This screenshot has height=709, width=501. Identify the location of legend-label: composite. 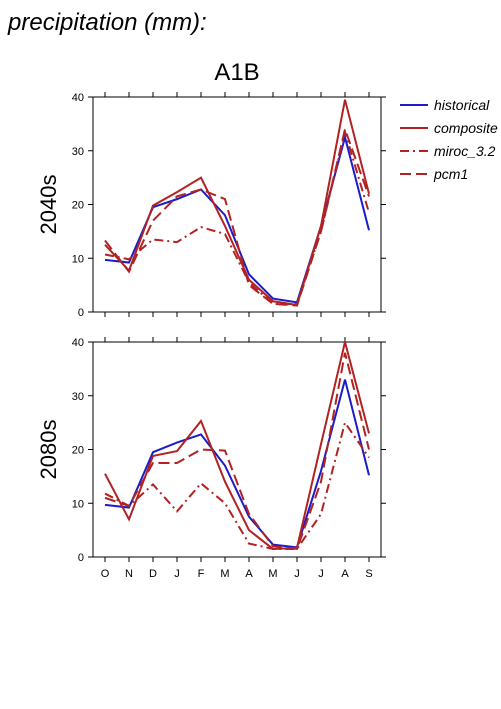
(466, 128).